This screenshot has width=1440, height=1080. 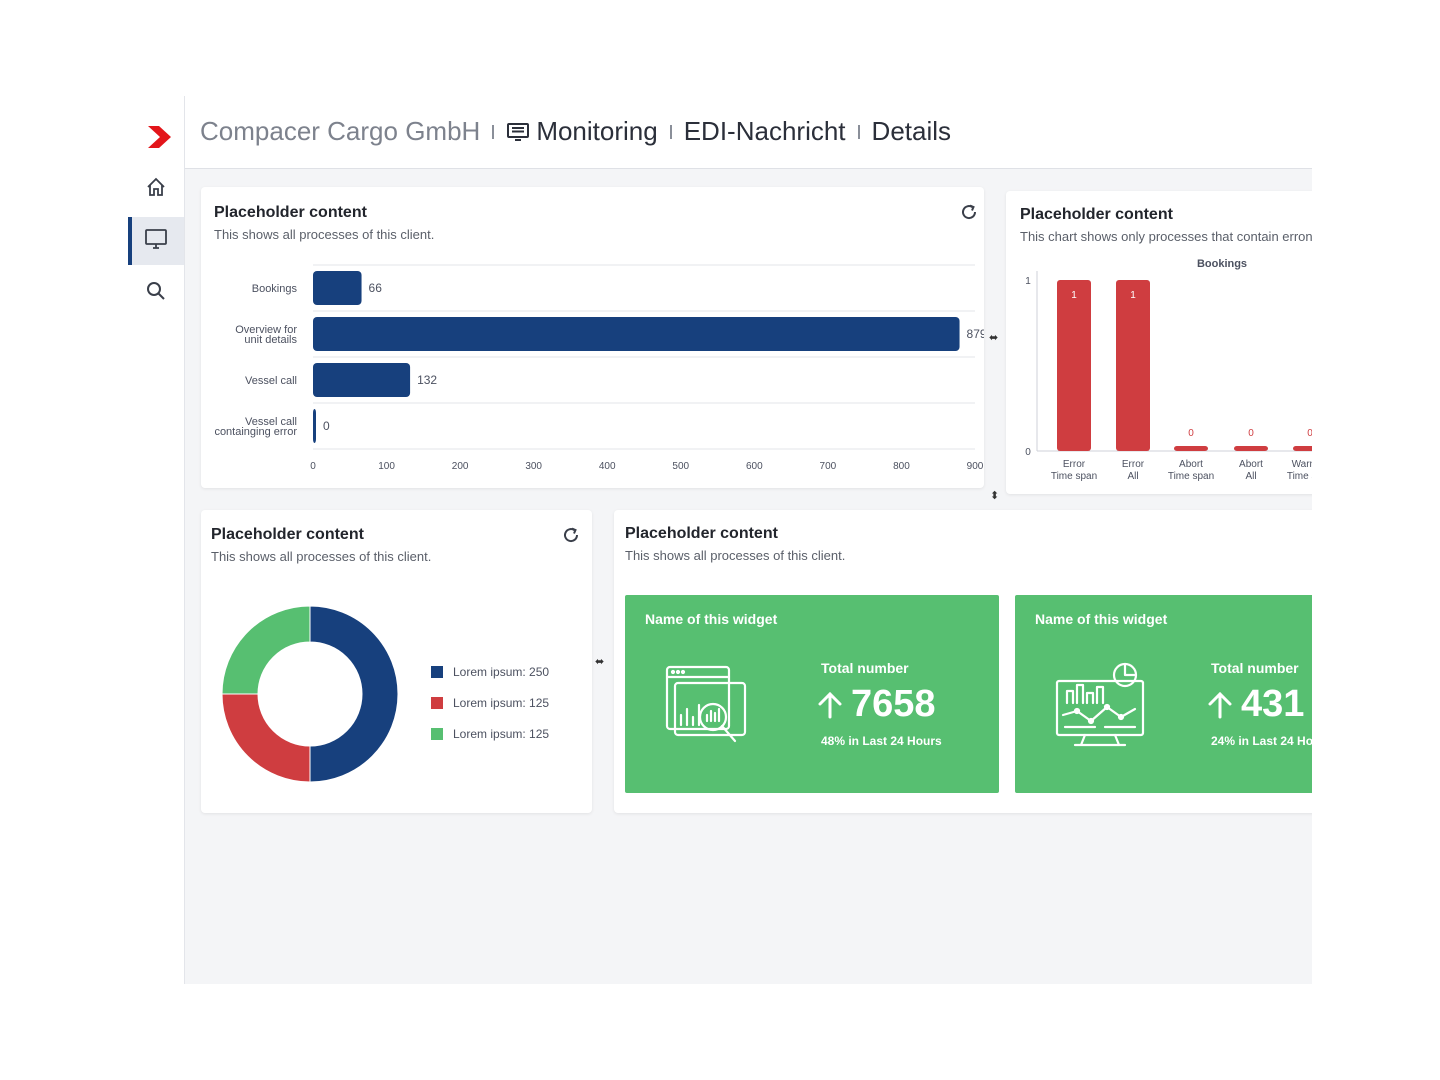 I want to click on kpi-value: 7658, so click(x=893, y=704).